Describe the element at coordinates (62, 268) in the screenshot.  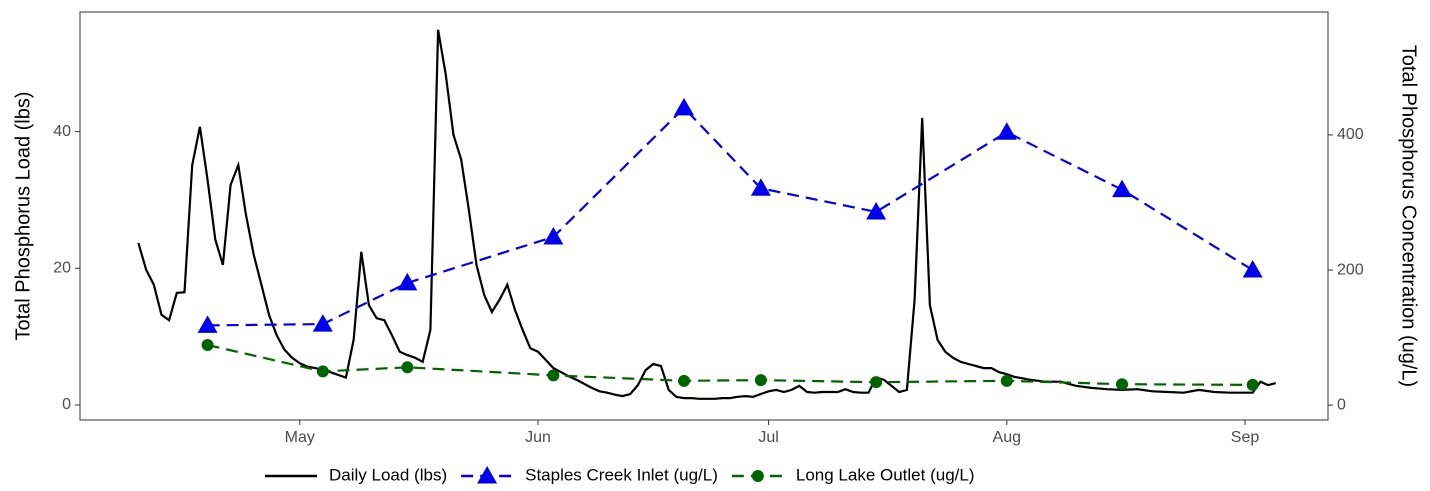
I see `y-tick-label: 20` at that location.